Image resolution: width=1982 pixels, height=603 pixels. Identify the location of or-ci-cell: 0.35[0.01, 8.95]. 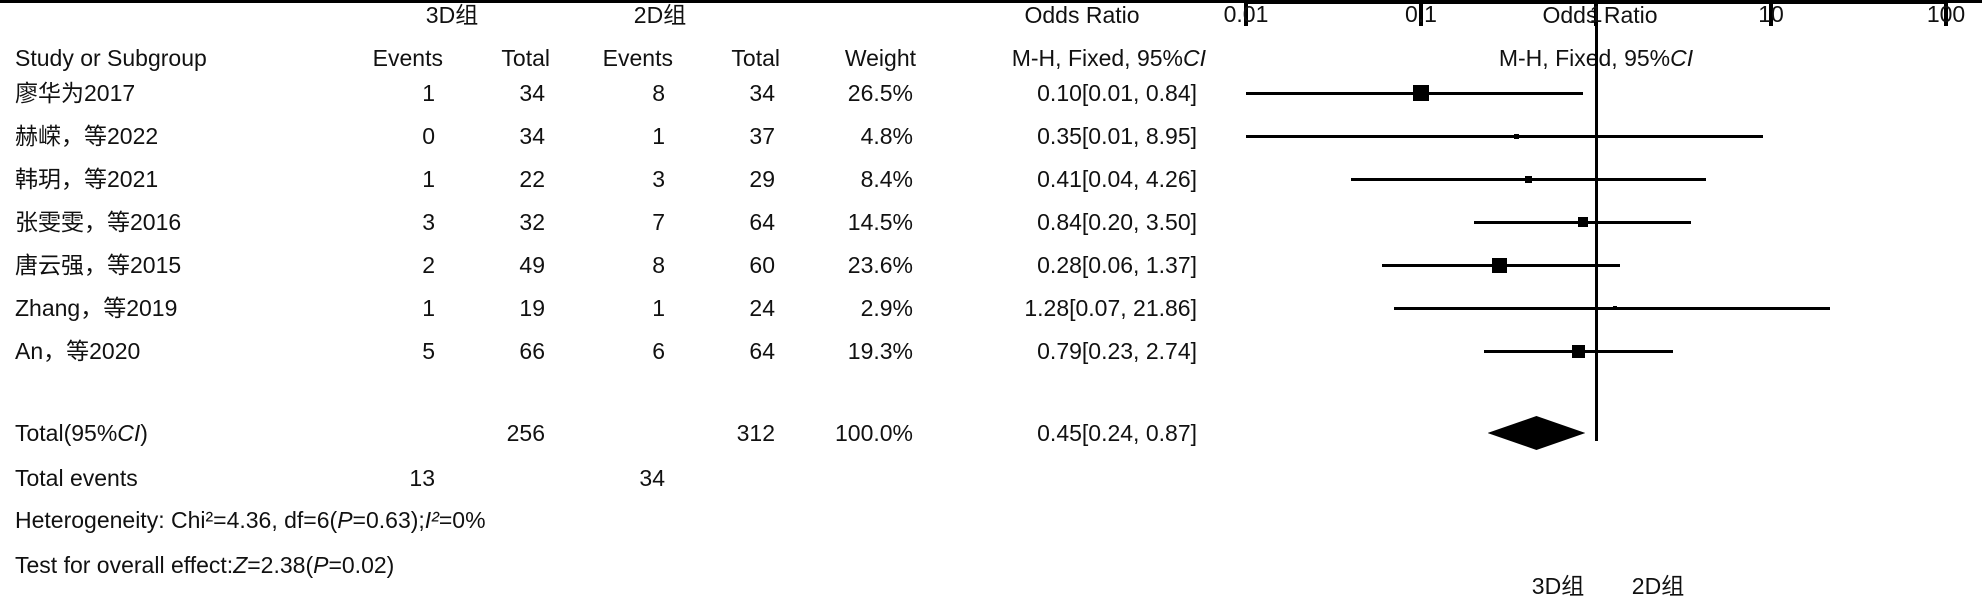
(1117, 136).